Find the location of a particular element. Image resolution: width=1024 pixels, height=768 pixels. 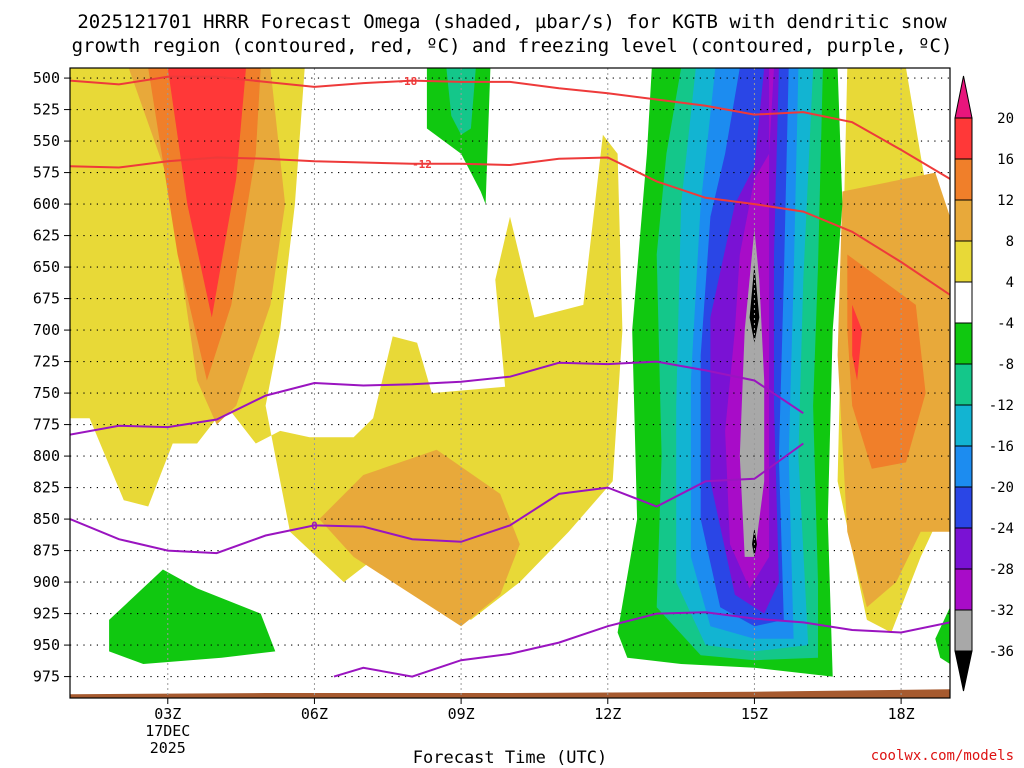

colorbar-label-7: -12 is located at coordinates (1001, 406).